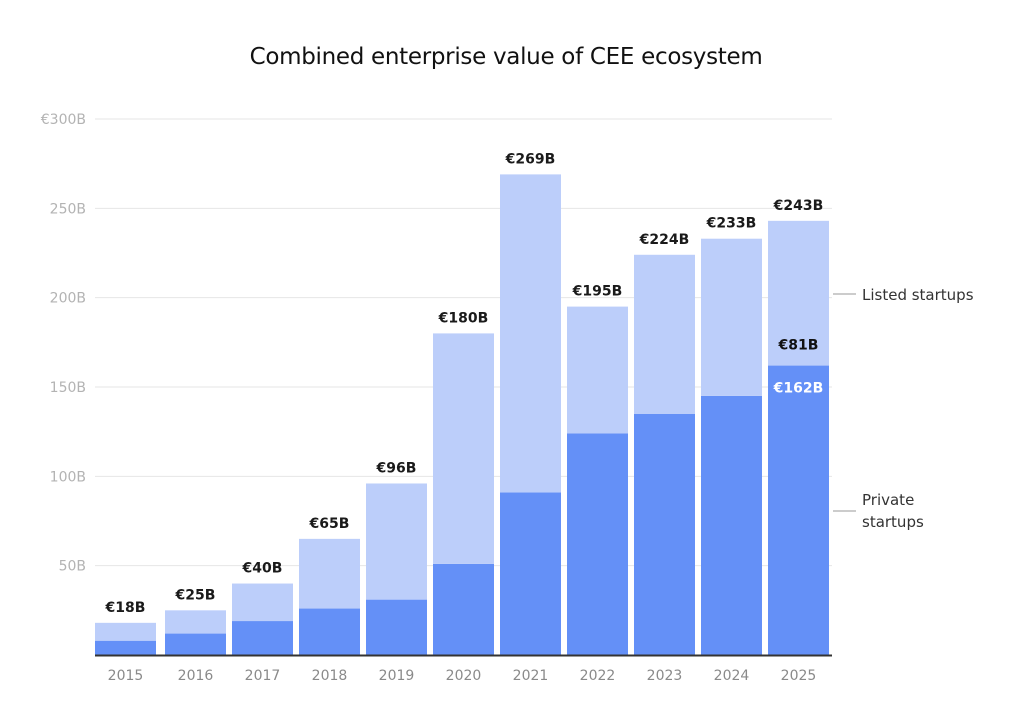 This screenshot has height=714, width=1024. What do you see at coordinates (329, 524) in the screenshot?
I see `total-label: €65B` at bounding box center [329, 524].